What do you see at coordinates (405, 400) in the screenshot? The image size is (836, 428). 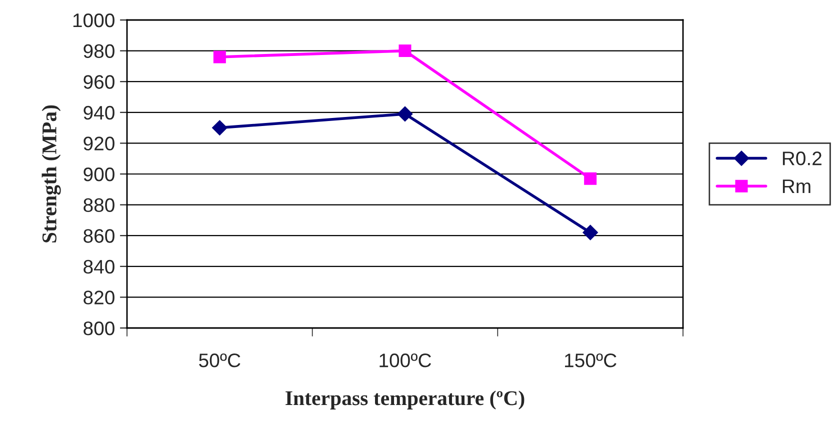 I see `x-axis-title: Interpass temperature (ºC)` at bounding box center [405, 400].